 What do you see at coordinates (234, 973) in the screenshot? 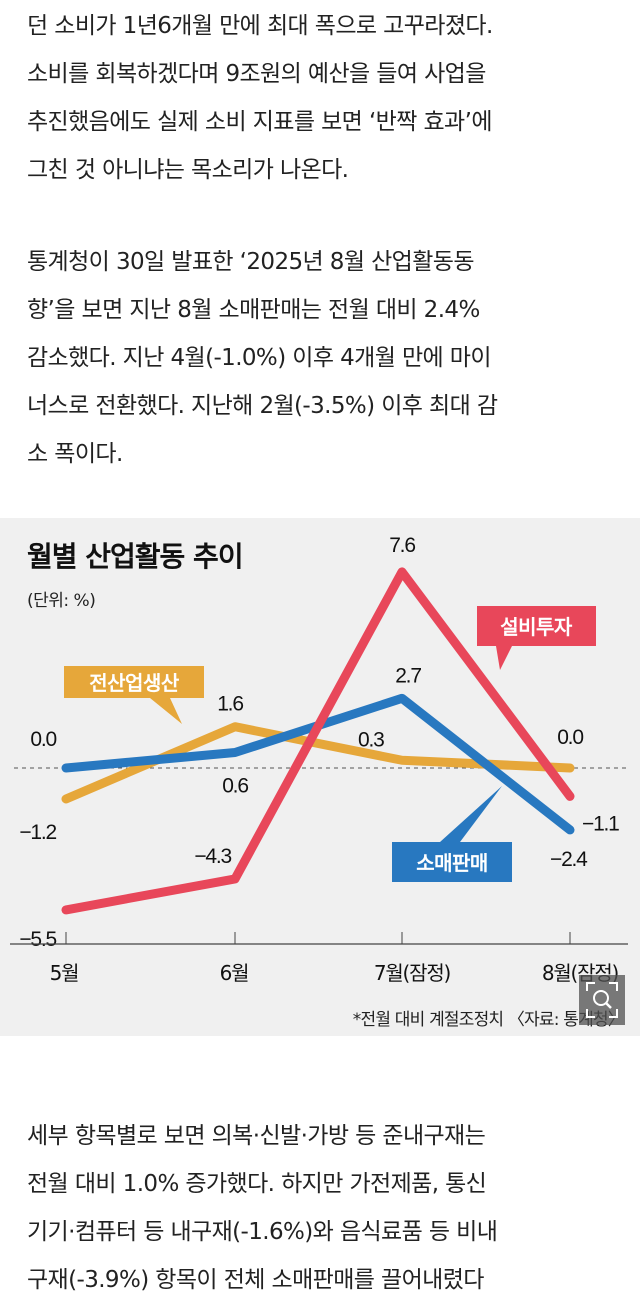
I see `x-tick-label: 6월` at bounding box center [234, 973].